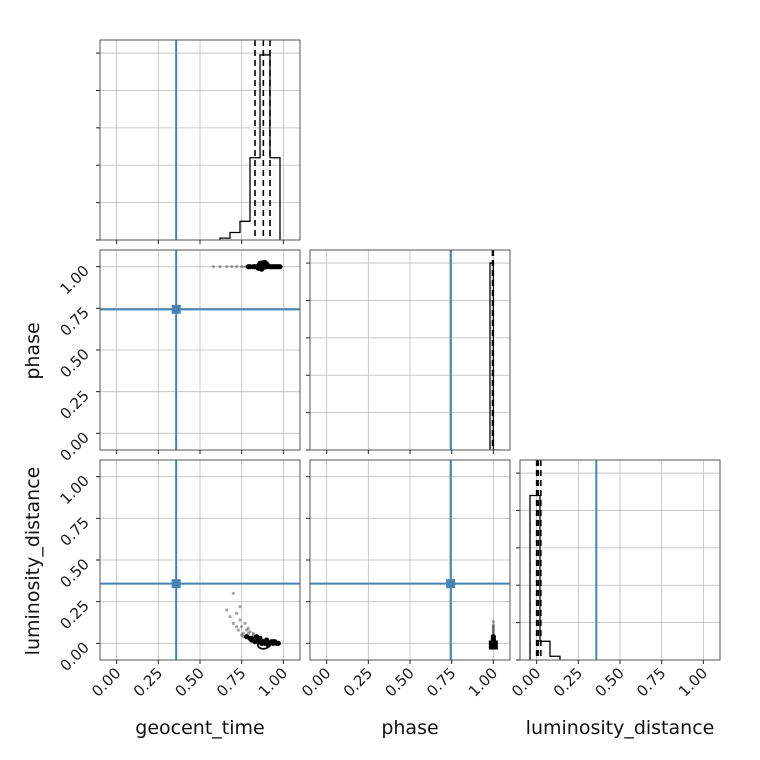  Describe the element at coordinates (409, 728) in the screenshot. I see `x-axis-label-phase: phase` at that location.